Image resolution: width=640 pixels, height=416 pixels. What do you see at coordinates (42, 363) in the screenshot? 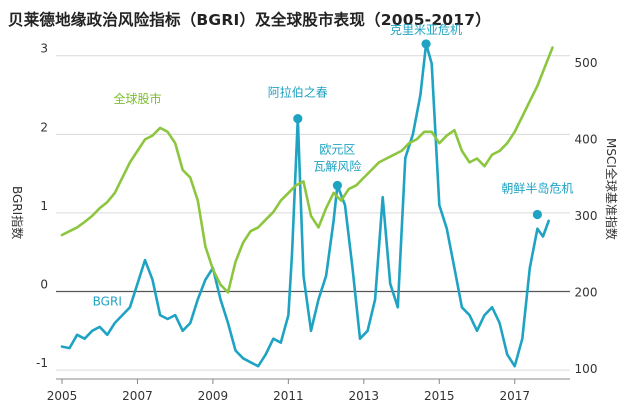
I see `y-tick-label: -1` at bounding box center [42, 363].